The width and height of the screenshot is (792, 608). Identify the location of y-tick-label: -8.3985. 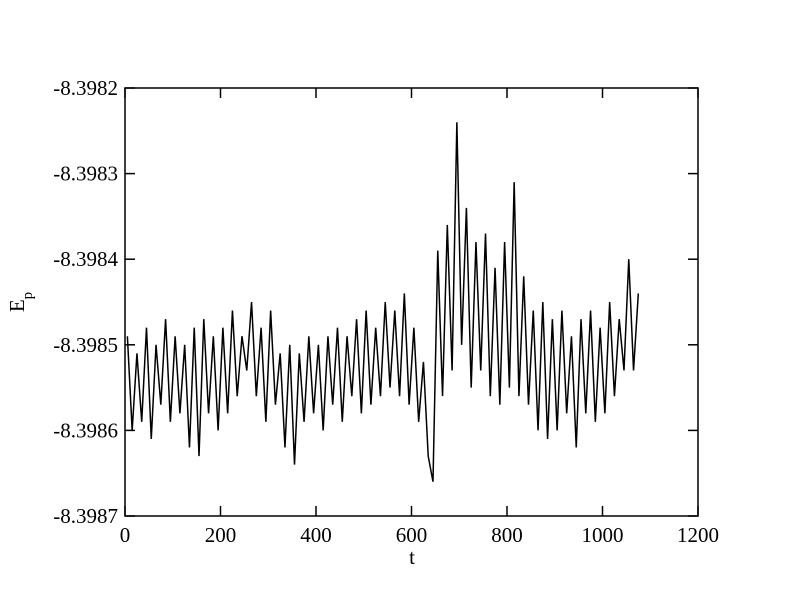
(85, 345).